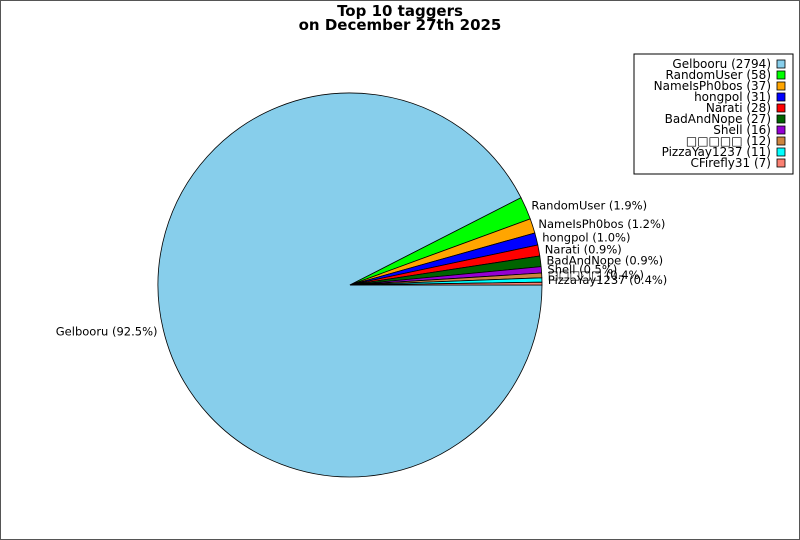 The height and width of the screenshot is (540, 800). I want to click on legend-entry-2: NameIsPh0bos (37), so click(712, 86).